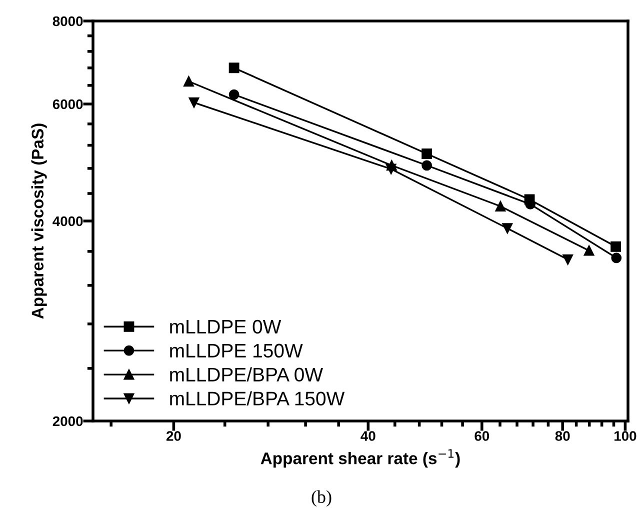  Describe the element at coordinates (257, 398) in the screenshot. I see `legend-label: mLLDPE/BPA 150W` at that location.